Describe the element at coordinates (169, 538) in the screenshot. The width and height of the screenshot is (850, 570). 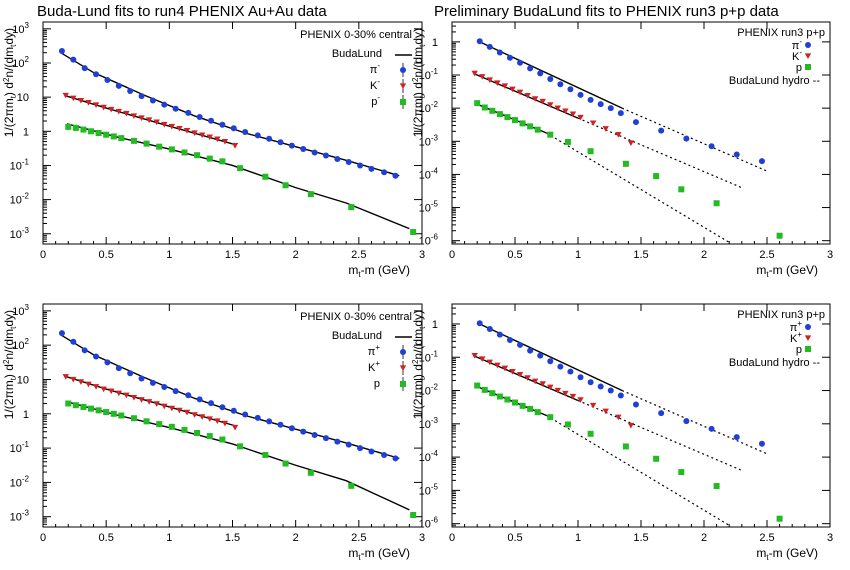
I see `x-tick-label: 1` at that location.